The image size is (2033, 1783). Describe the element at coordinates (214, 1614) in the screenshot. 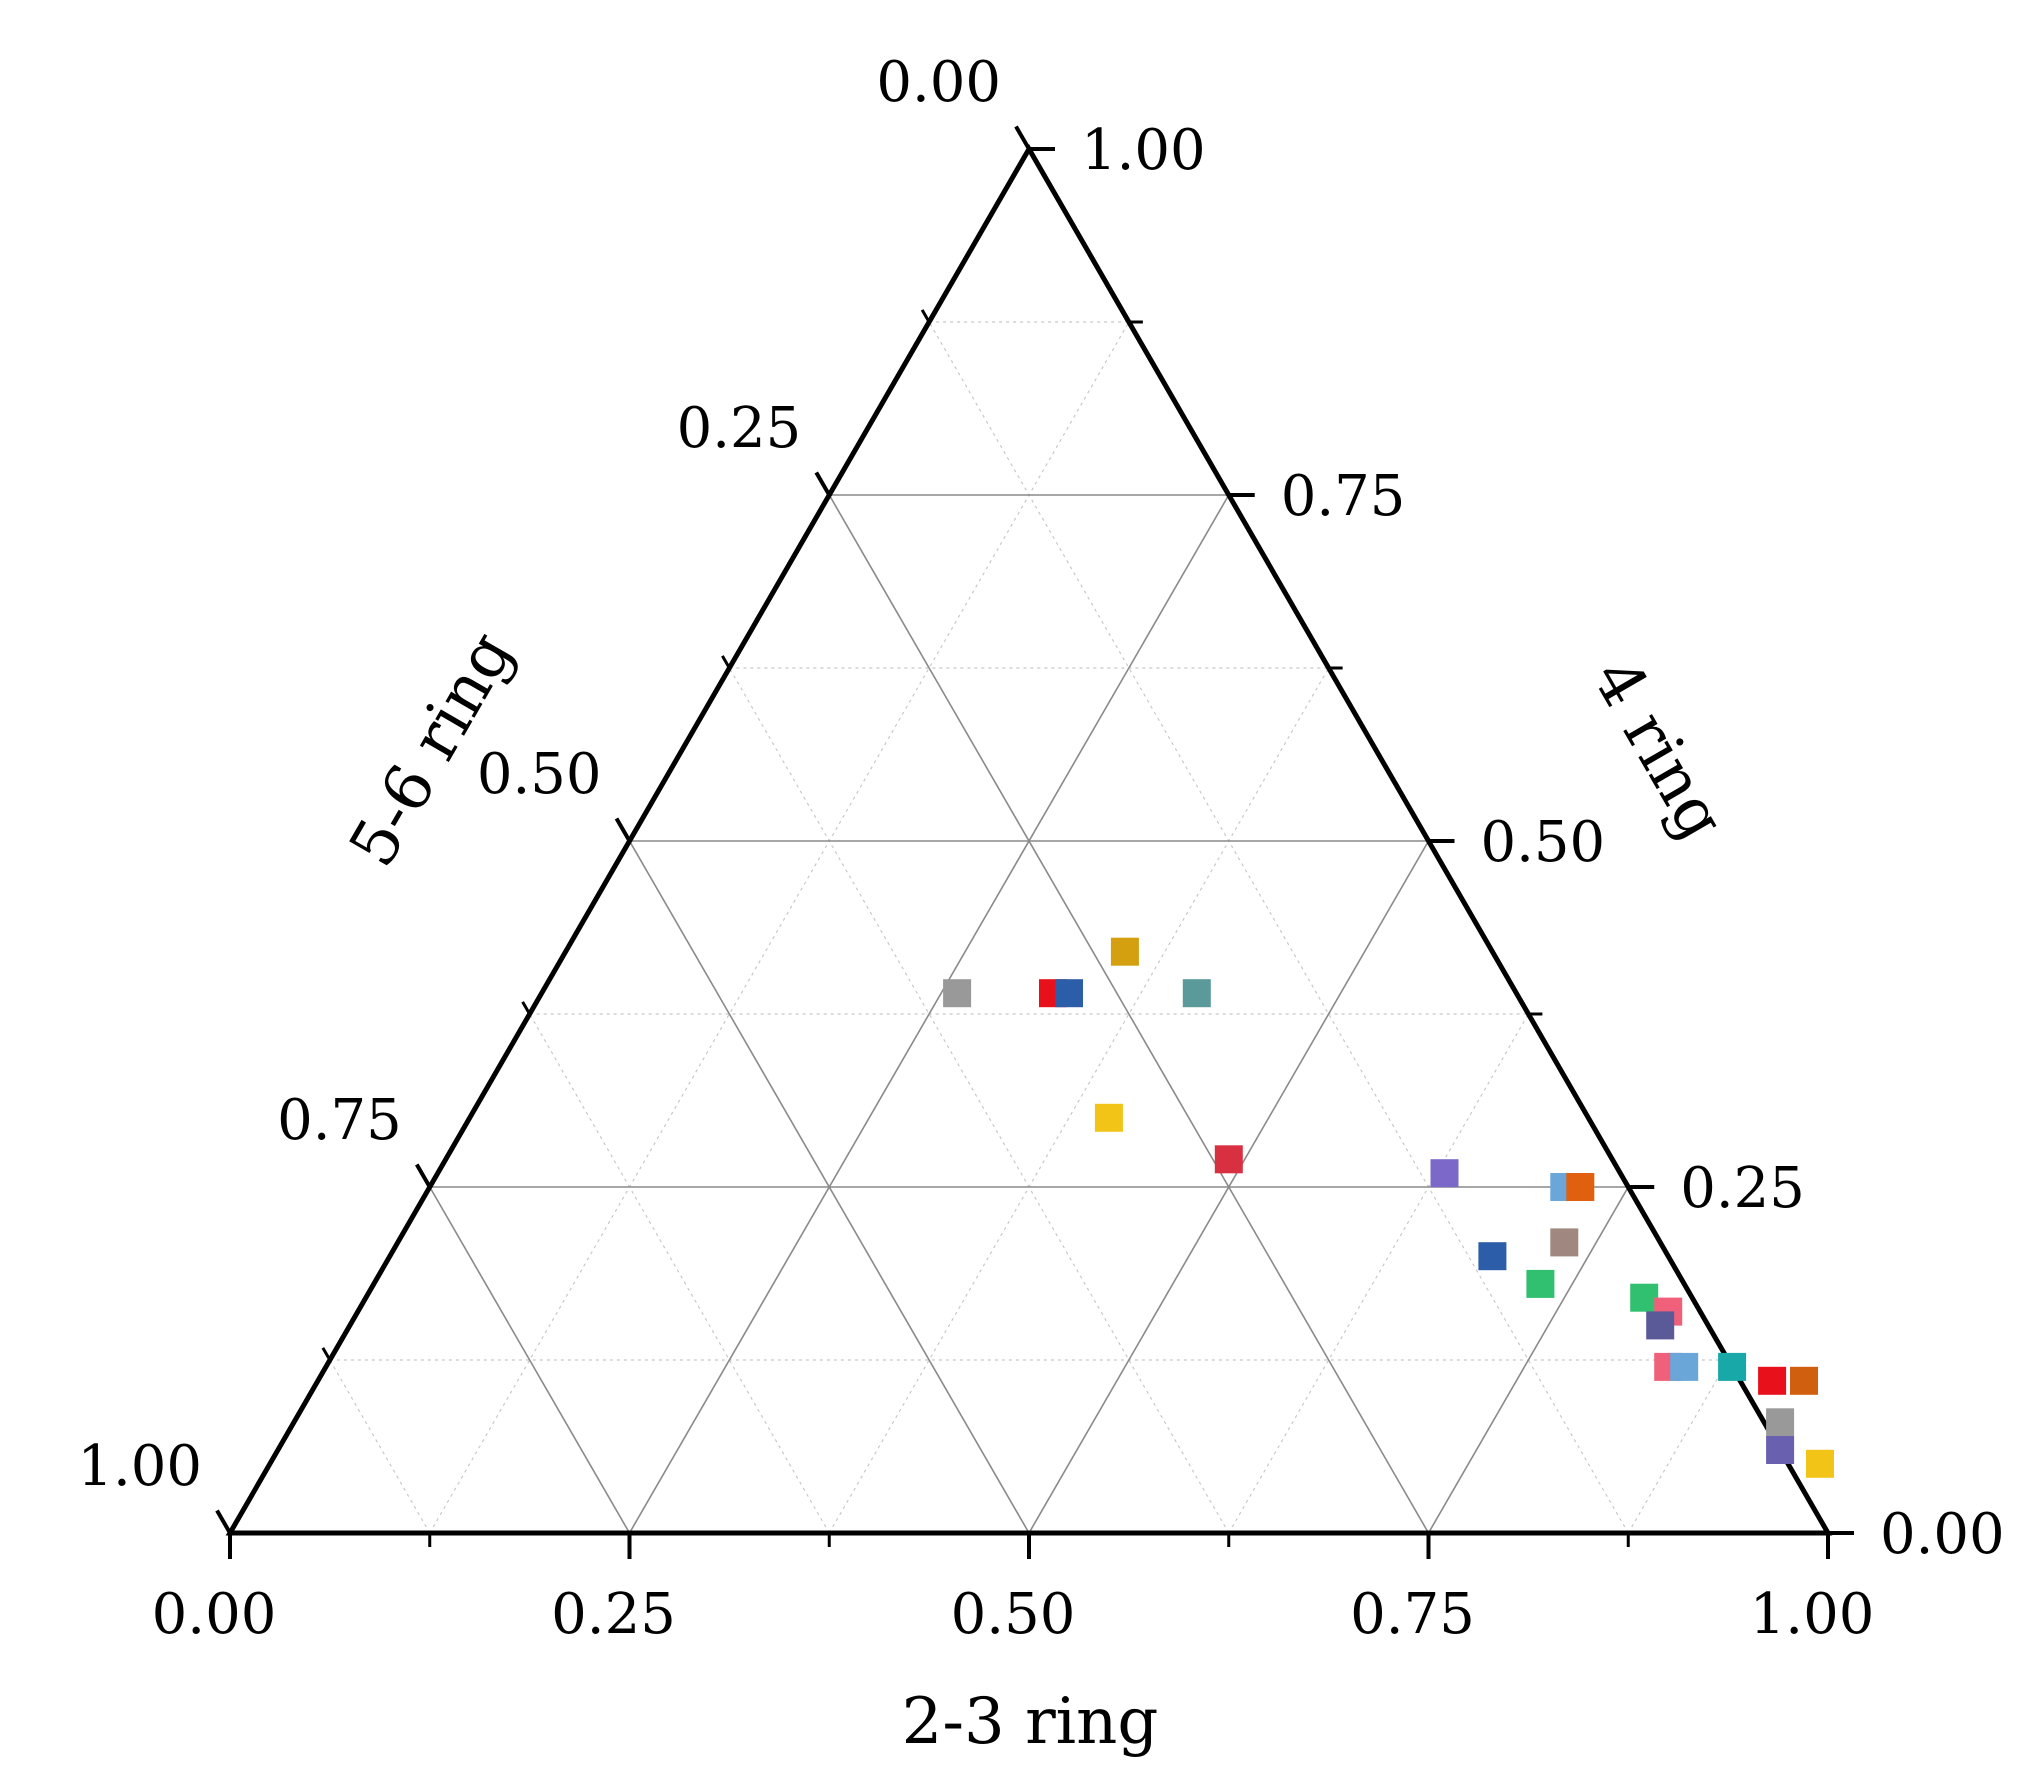

I see `bottom-tick-label: 0.00` at that location.